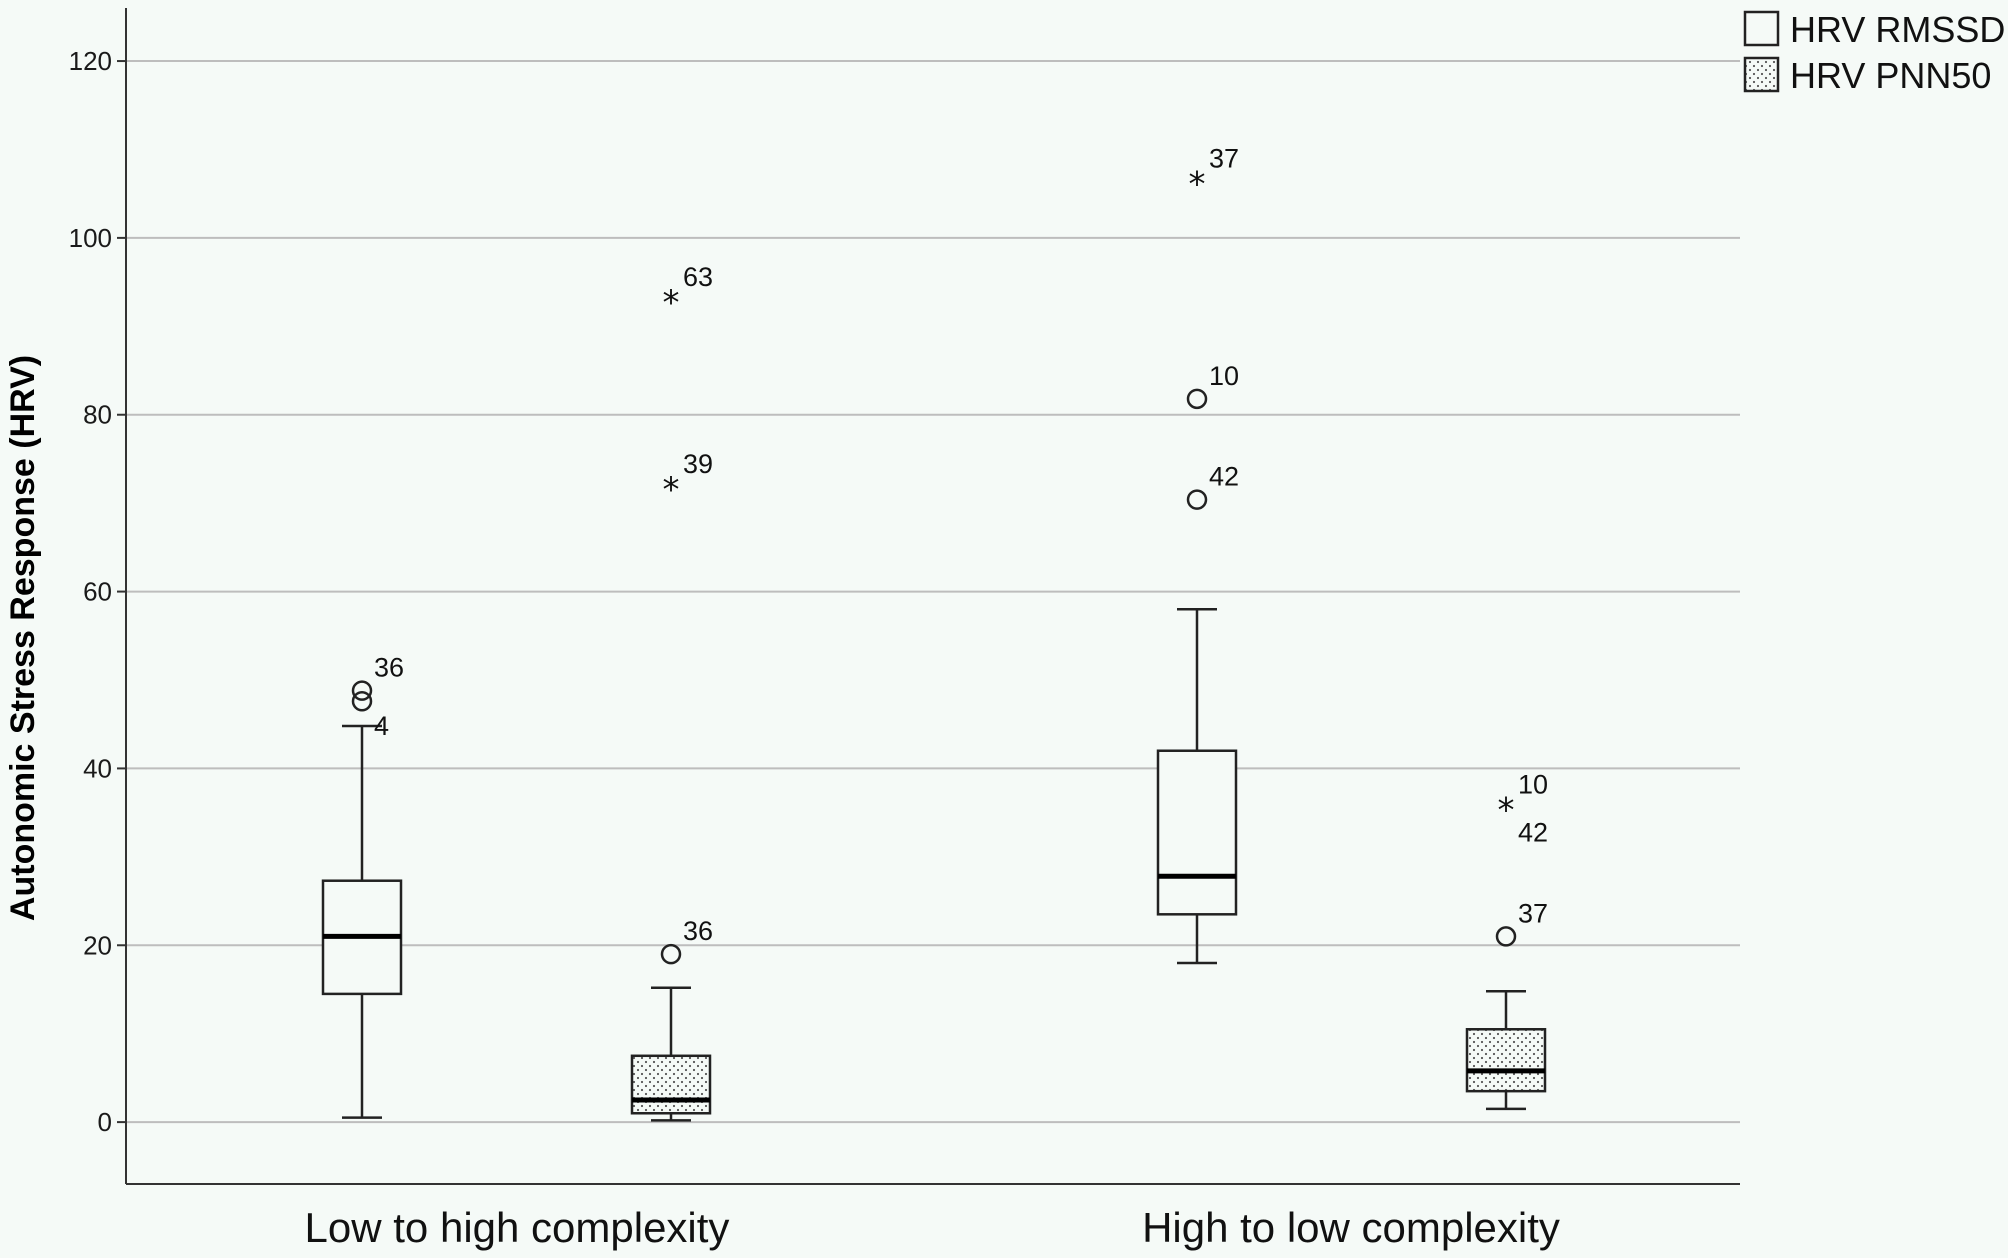 This screenshot has height=1258, width=2008. What do you see at coordinates (105, 1122) in the screenshot?
I see `y-tick-label: 0` at bounding box center [105, 1122].